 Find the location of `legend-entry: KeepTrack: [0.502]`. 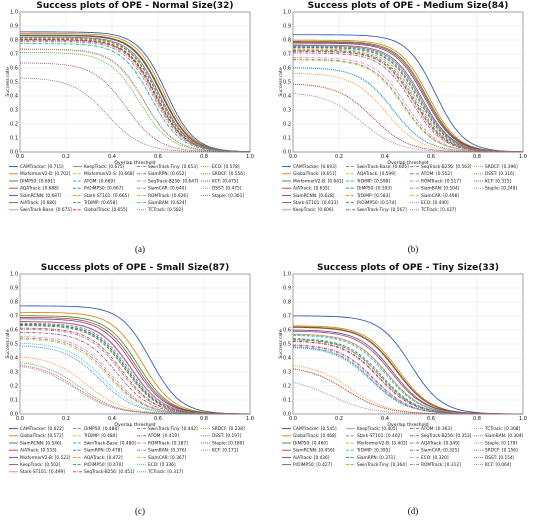

legend-entry: KeepTrack: [0.502] is located at coordinates (40, 465).